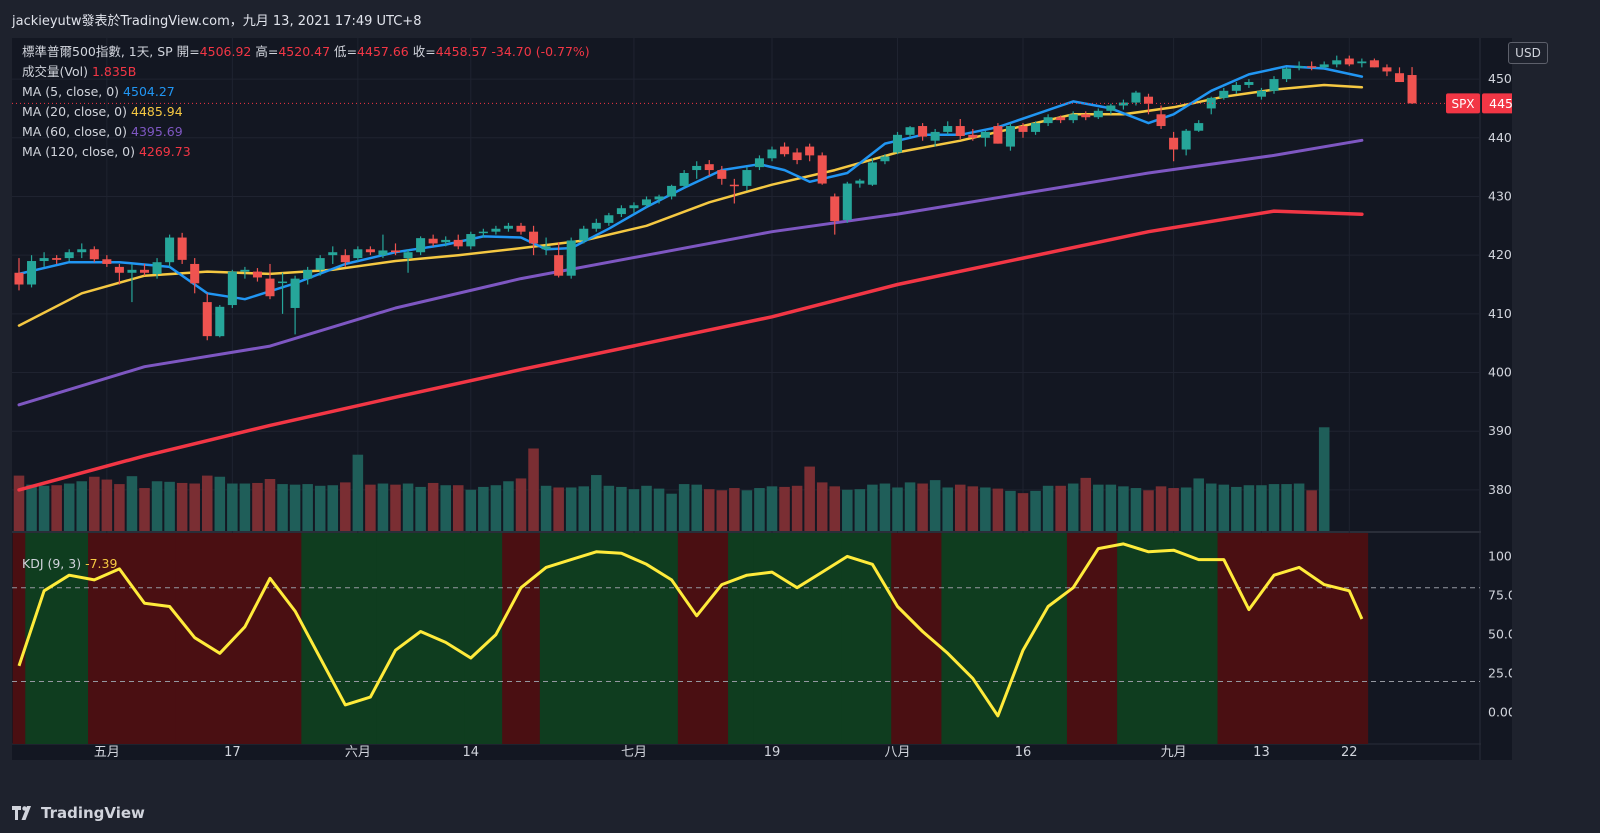 The image size is (1600, 833). What do you see at coordinates (261, 51) in the screenshot?
I see `high-label: 高` at bounding box center [261, 51].